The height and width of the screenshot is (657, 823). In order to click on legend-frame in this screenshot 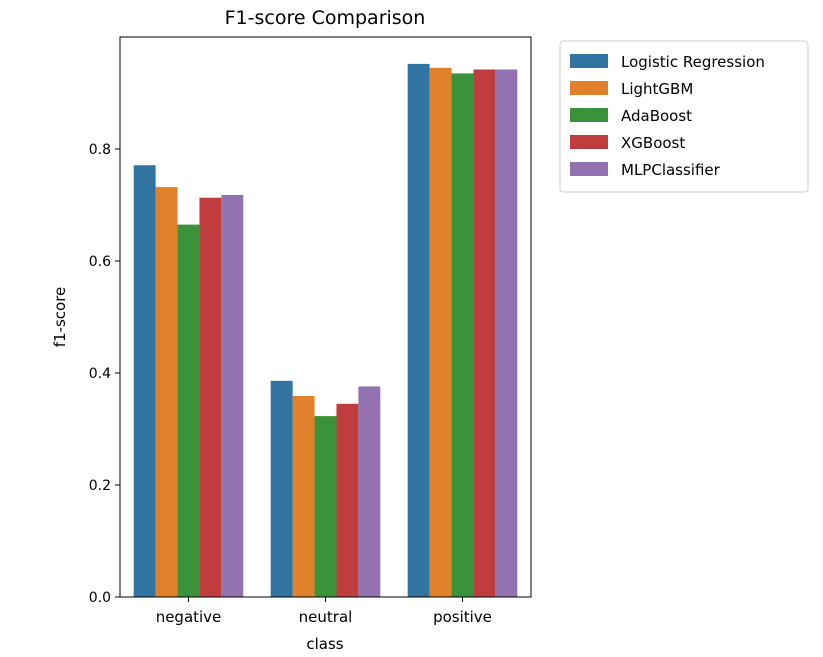, I will do `click(684, 116)`.